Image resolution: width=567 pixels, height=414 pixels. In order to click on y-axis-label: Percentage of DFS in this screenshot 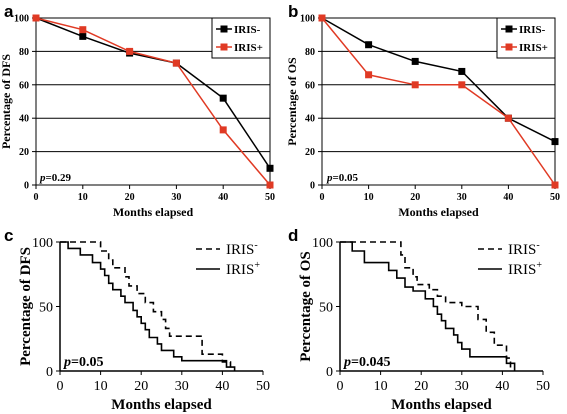, I will do `click(26, 306)`.